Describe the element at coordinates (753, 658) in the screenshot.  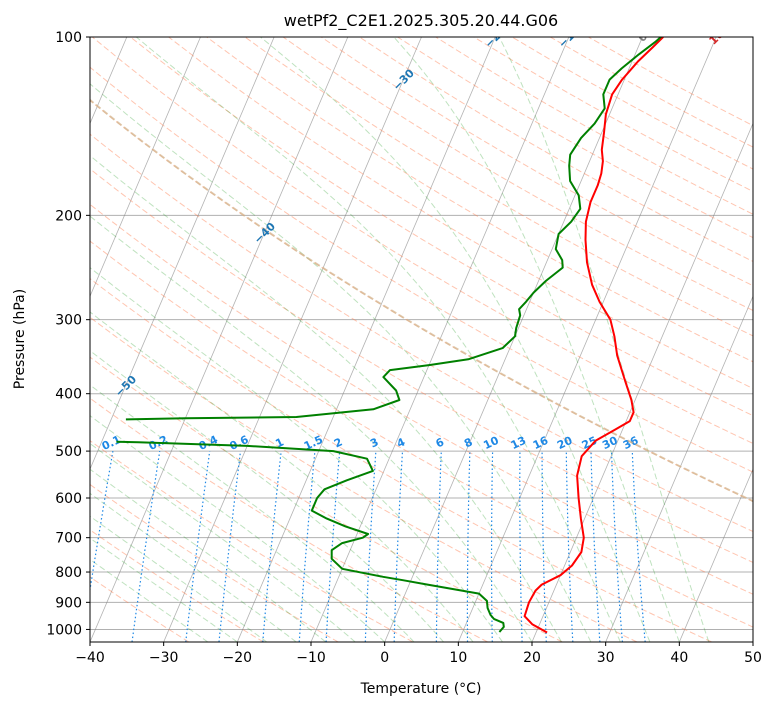
I see `x-tick-label: 50` at that location.